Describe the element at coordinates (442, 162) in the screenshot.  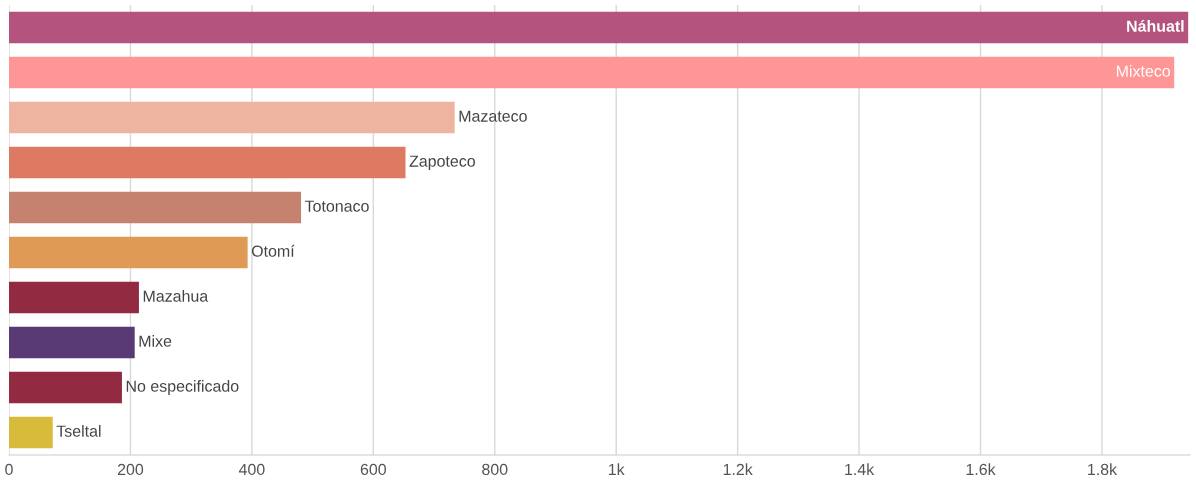
I see `y-tick-label: Zapoteco` at that location.